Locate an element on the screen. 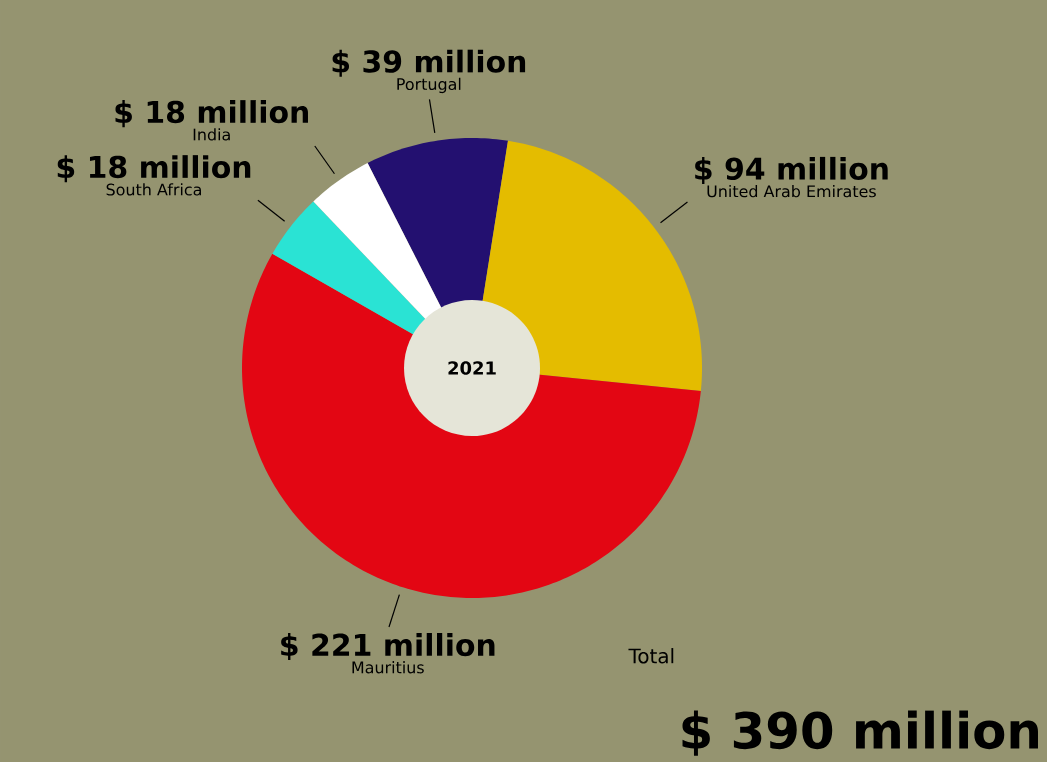 The height and width of the screenshot is (762, 1047). slice-label: Portugal is located at coordinates (429, 85).